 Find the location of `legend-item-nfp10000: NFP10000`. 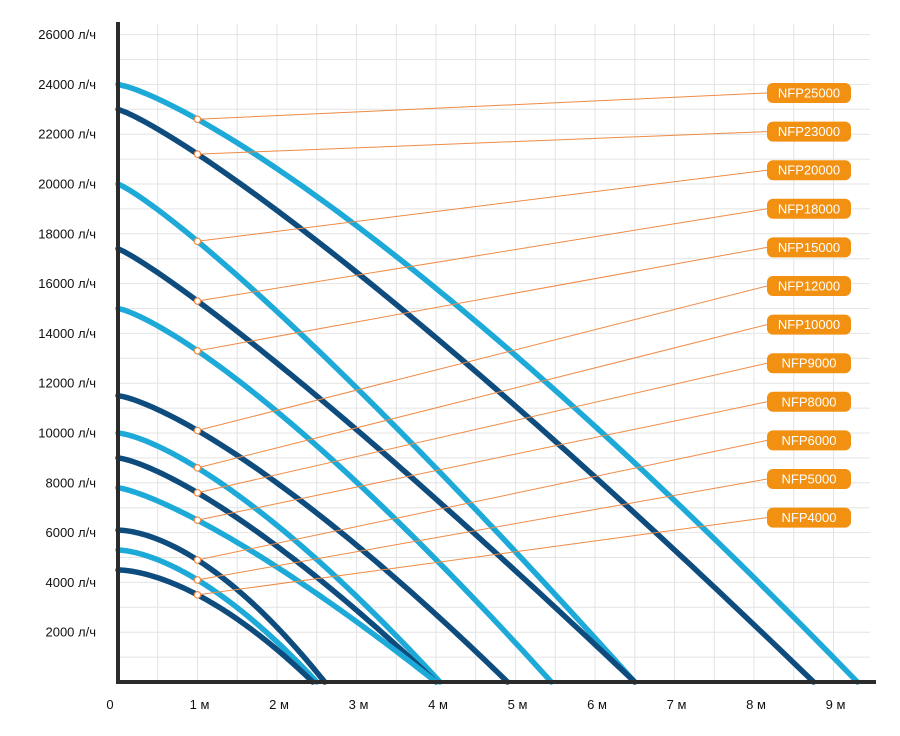

legend-item-nfp10000: NFP10000 is located at coordinates (809, 324).